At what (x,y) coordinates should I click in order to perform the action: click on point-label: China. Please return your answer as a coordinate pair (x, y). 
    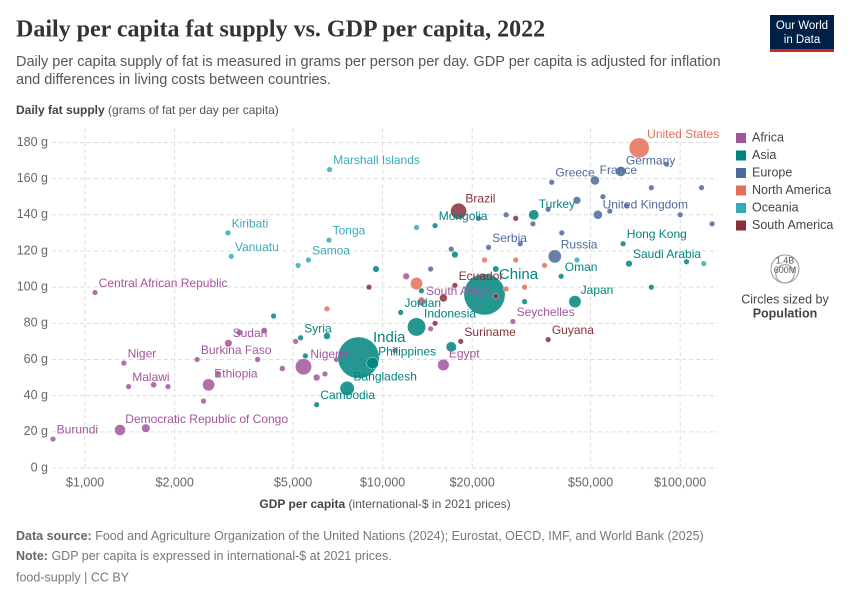
    Looking at the image, I should click on (519, 274).